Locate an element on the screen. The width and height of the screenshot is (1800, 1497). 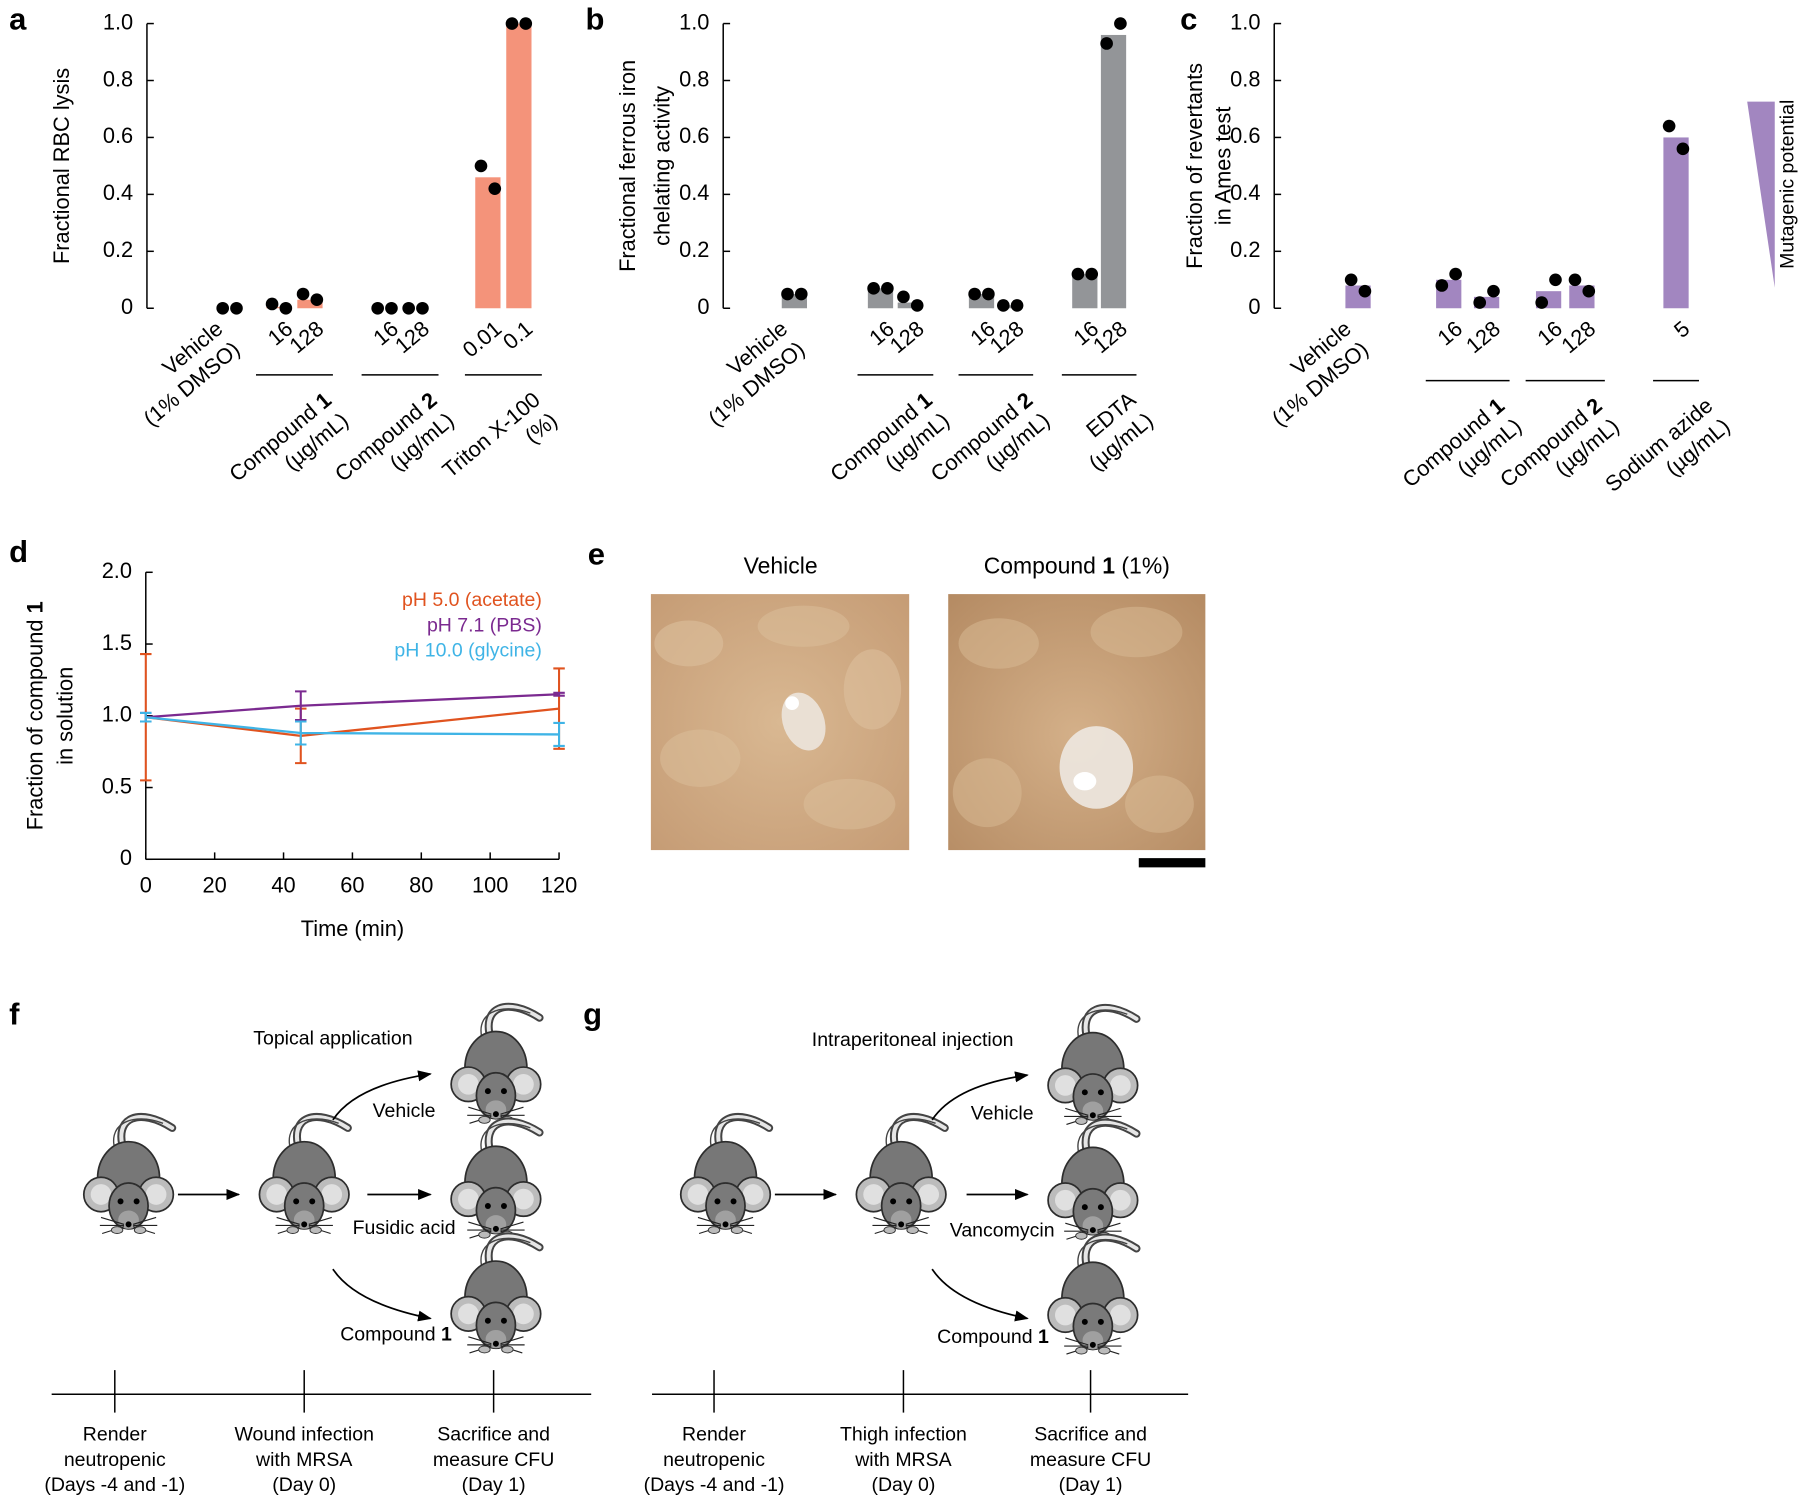
timeline-label: Thigh infection is located at coordinates (903, 1435).